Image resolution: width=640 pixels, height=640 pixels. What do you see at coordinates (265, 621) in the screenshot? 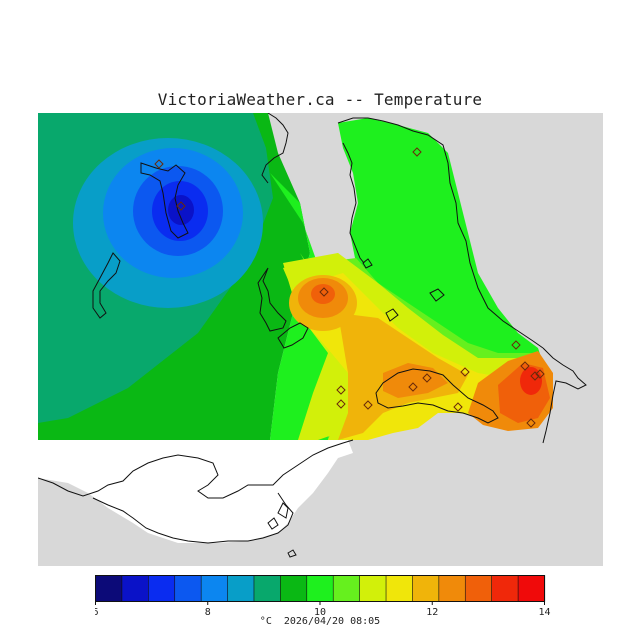
I see `unit-label: °C` at bounding box center [265, 621].